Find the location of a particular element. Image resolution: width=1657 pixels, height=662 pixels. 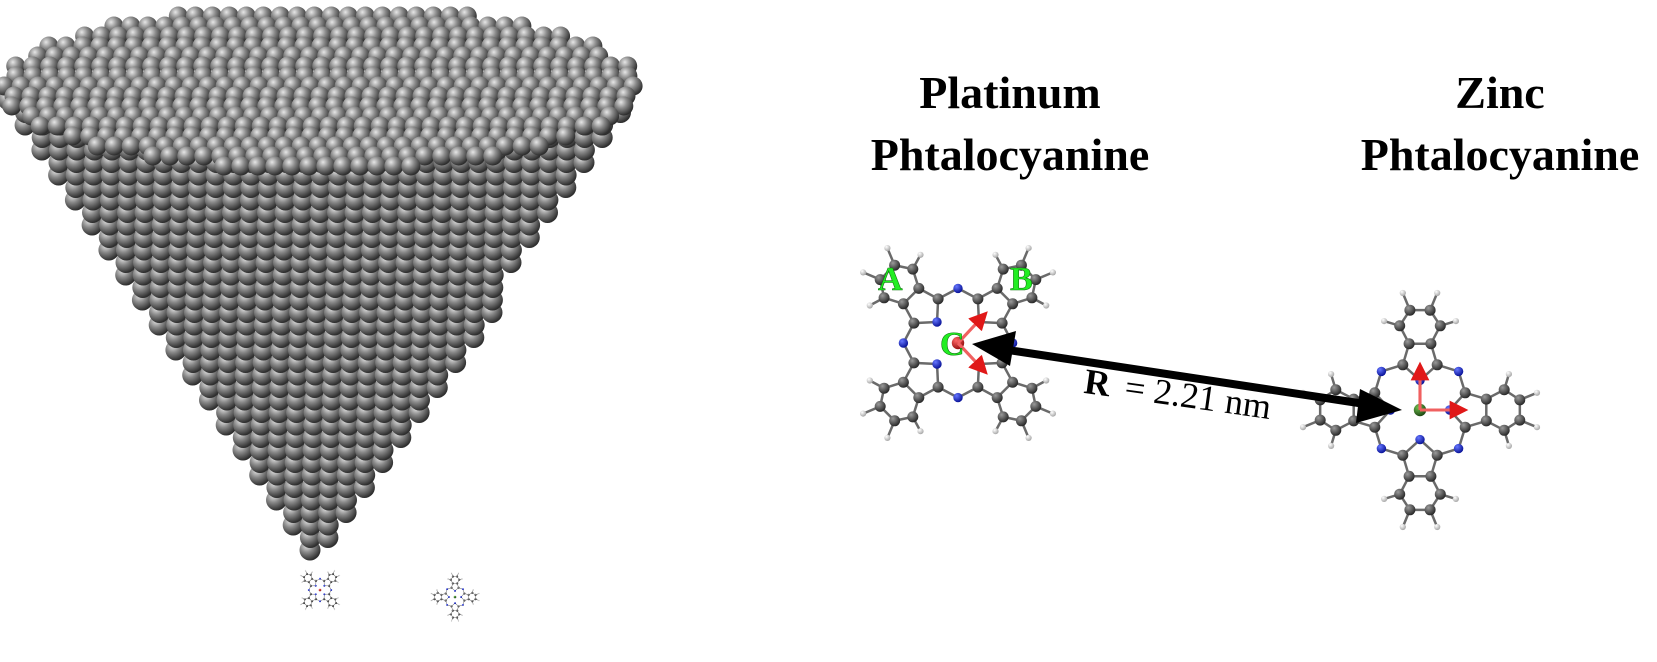

distance-symbol: R is located at coordinates (1098, 382).